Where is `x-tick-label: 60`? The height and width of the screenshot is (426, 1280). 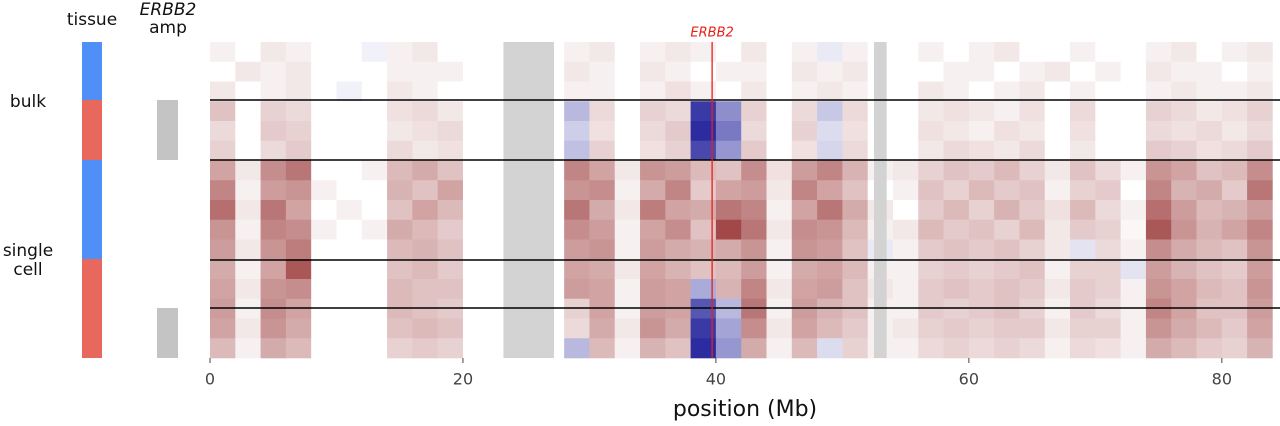
x-tick-label: 60 is located at coordinates (969, 379).